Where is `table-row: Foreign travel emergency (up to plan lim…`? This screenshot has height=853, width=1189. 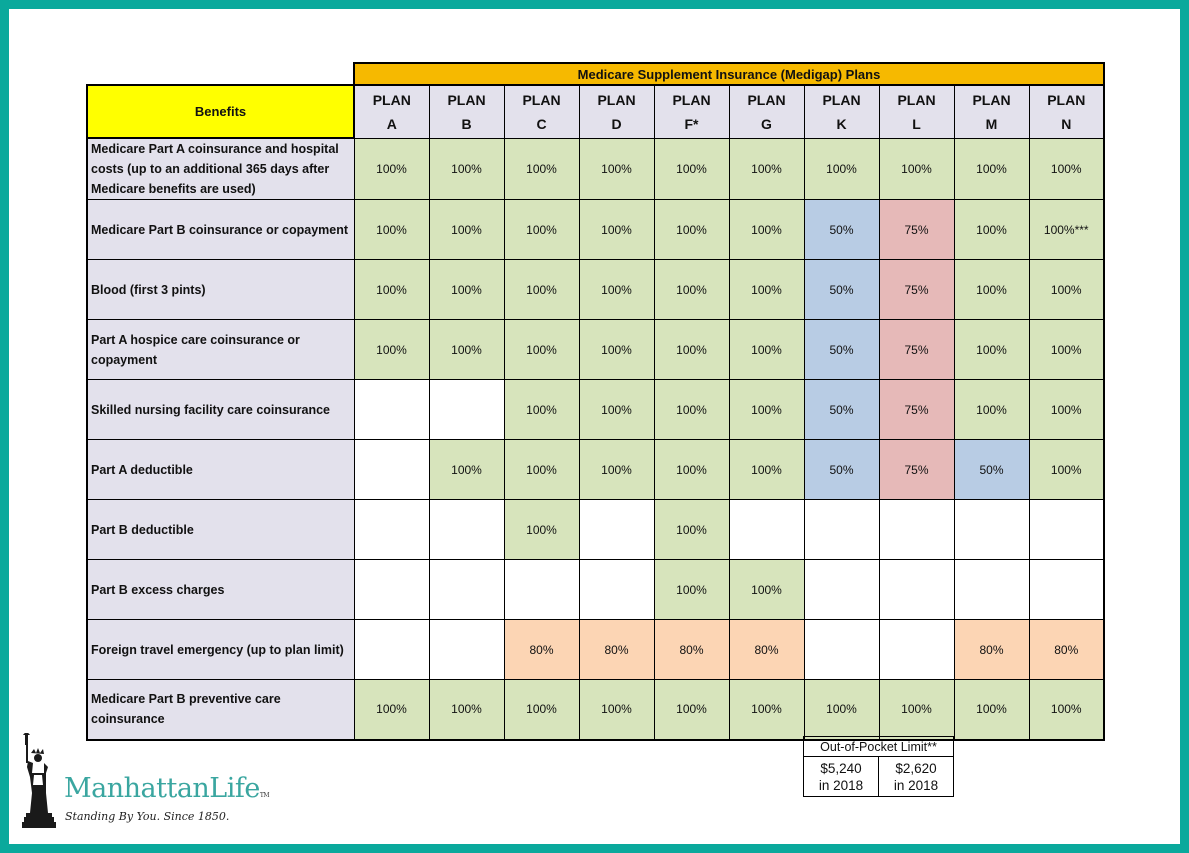
table-row: Foreign travel emergency (up to plan lim… is located at coordinates (595, 649).